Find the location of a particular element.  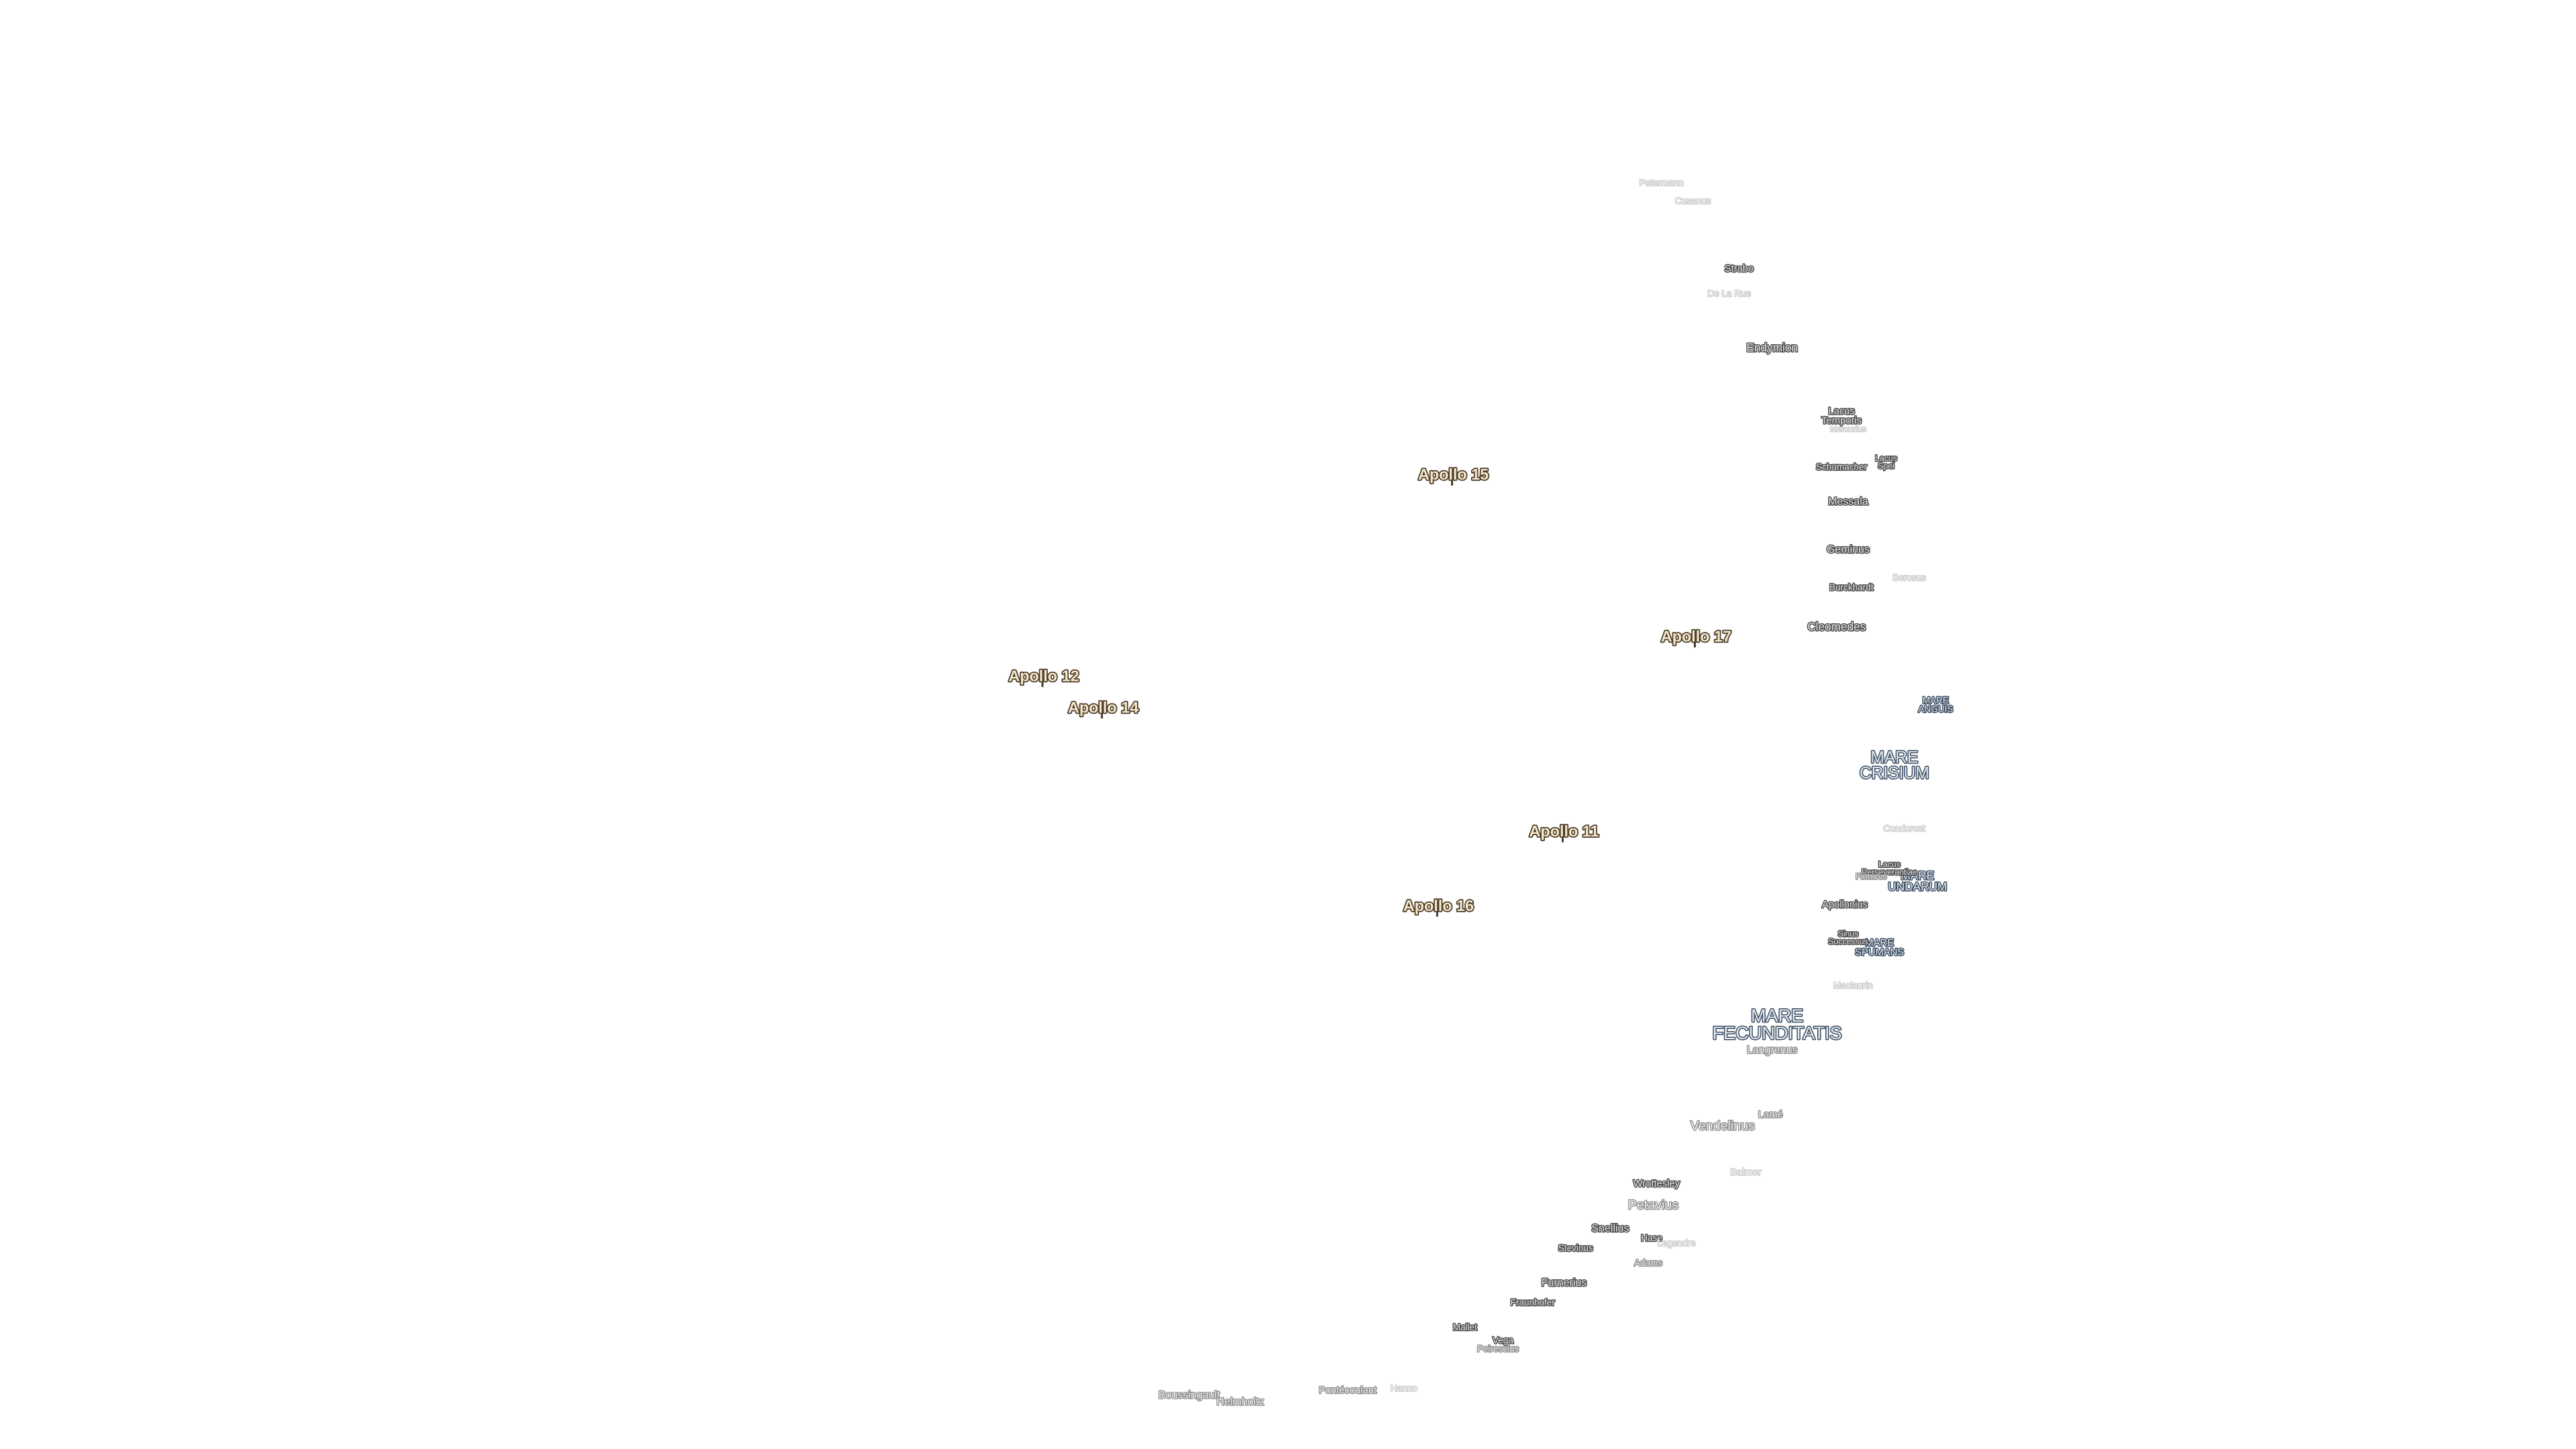

feature-label: Strabo is located at coordinates (1739, 269).